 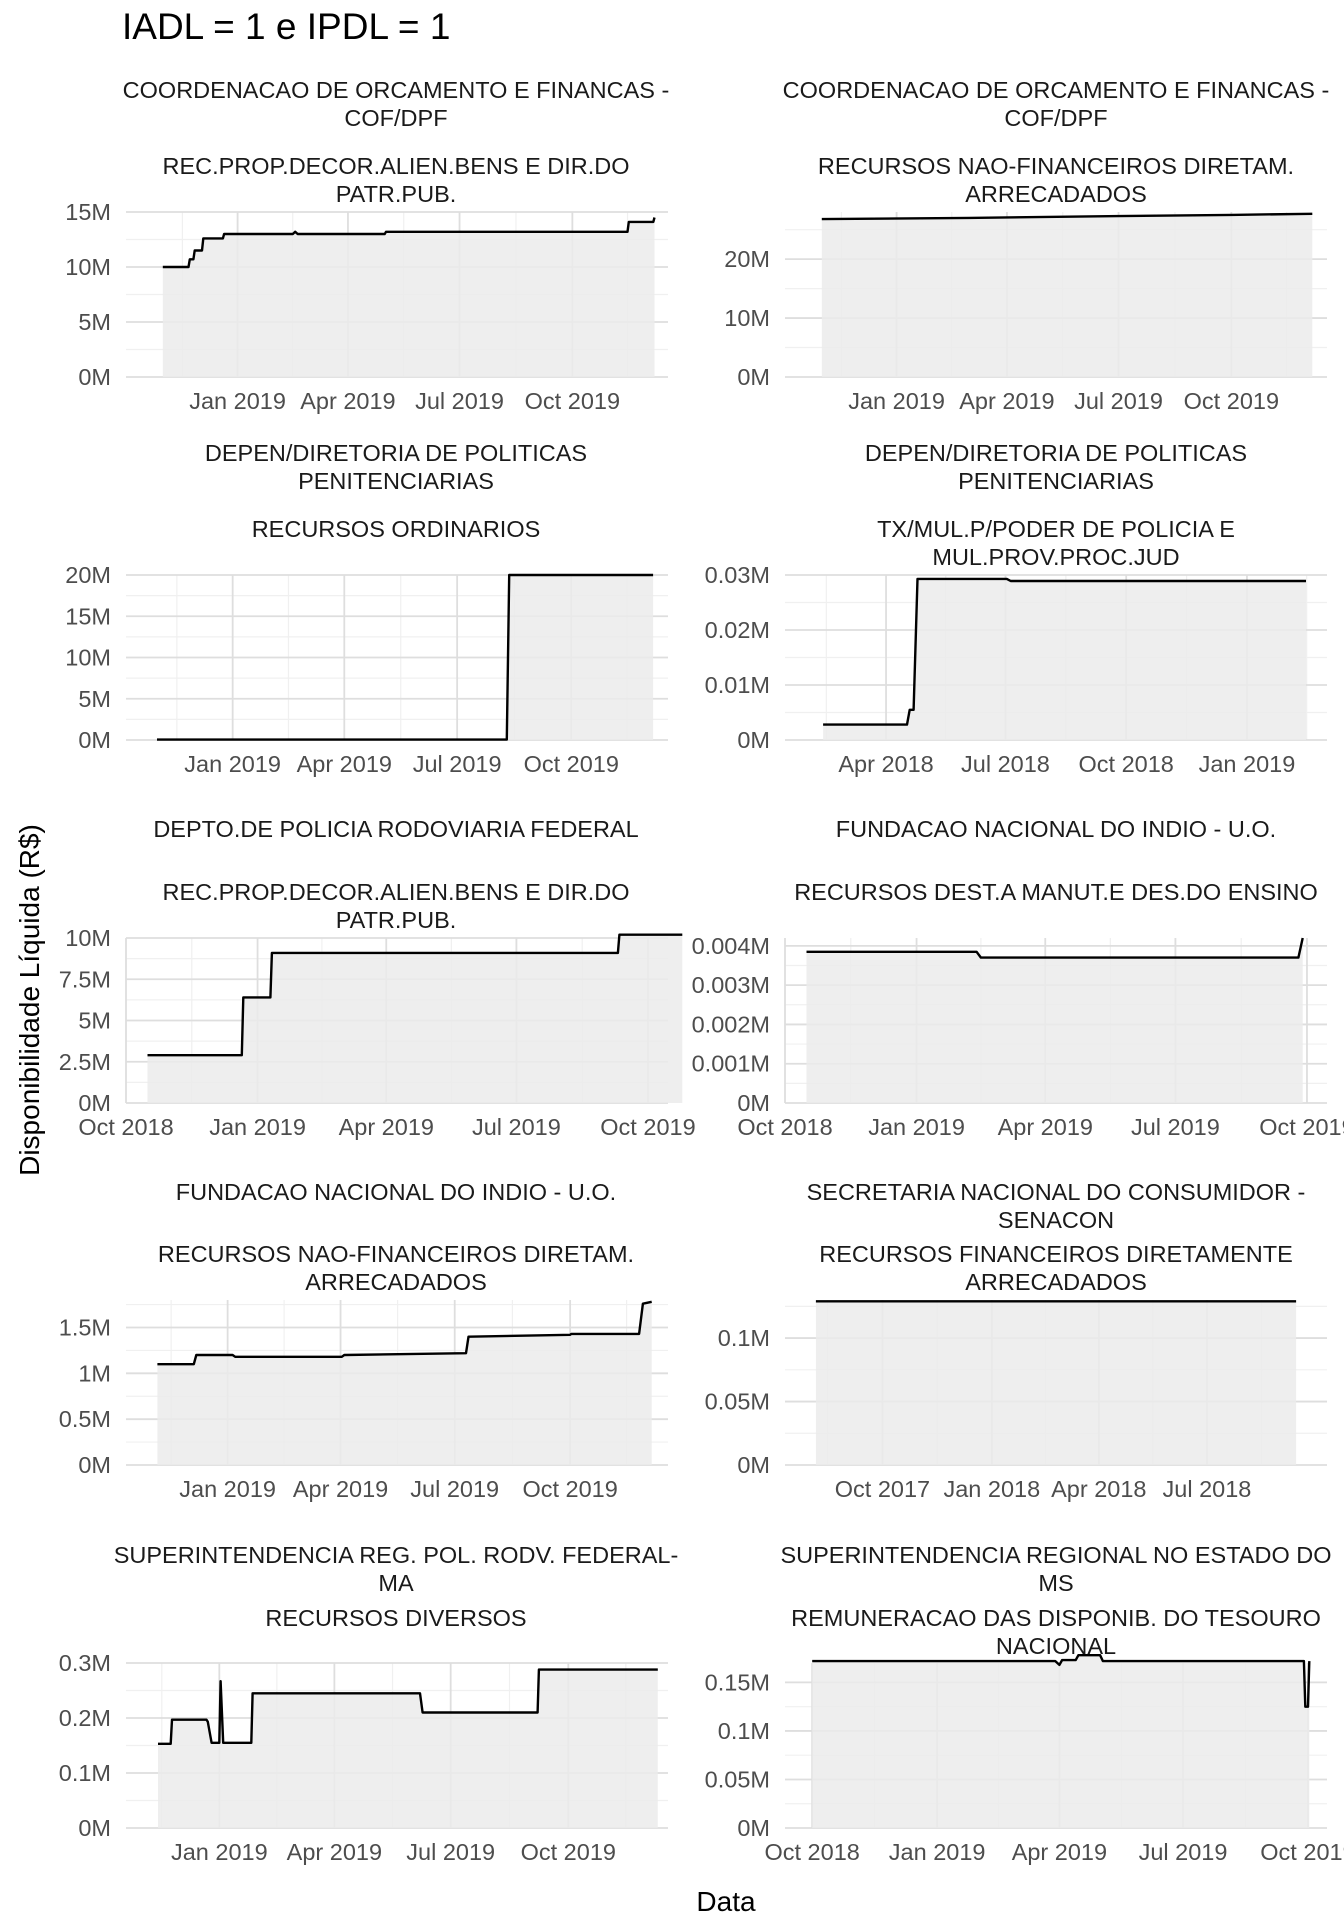 I want to click on y-tick-label: 0.02M, so click(x=737, y=630).